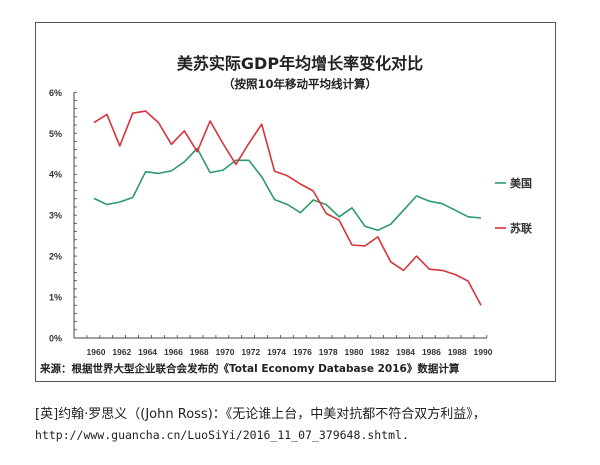  Describe the element at coordinates (199, 352) in the screenshot. I see `x-tick-label: 1968` at that location.